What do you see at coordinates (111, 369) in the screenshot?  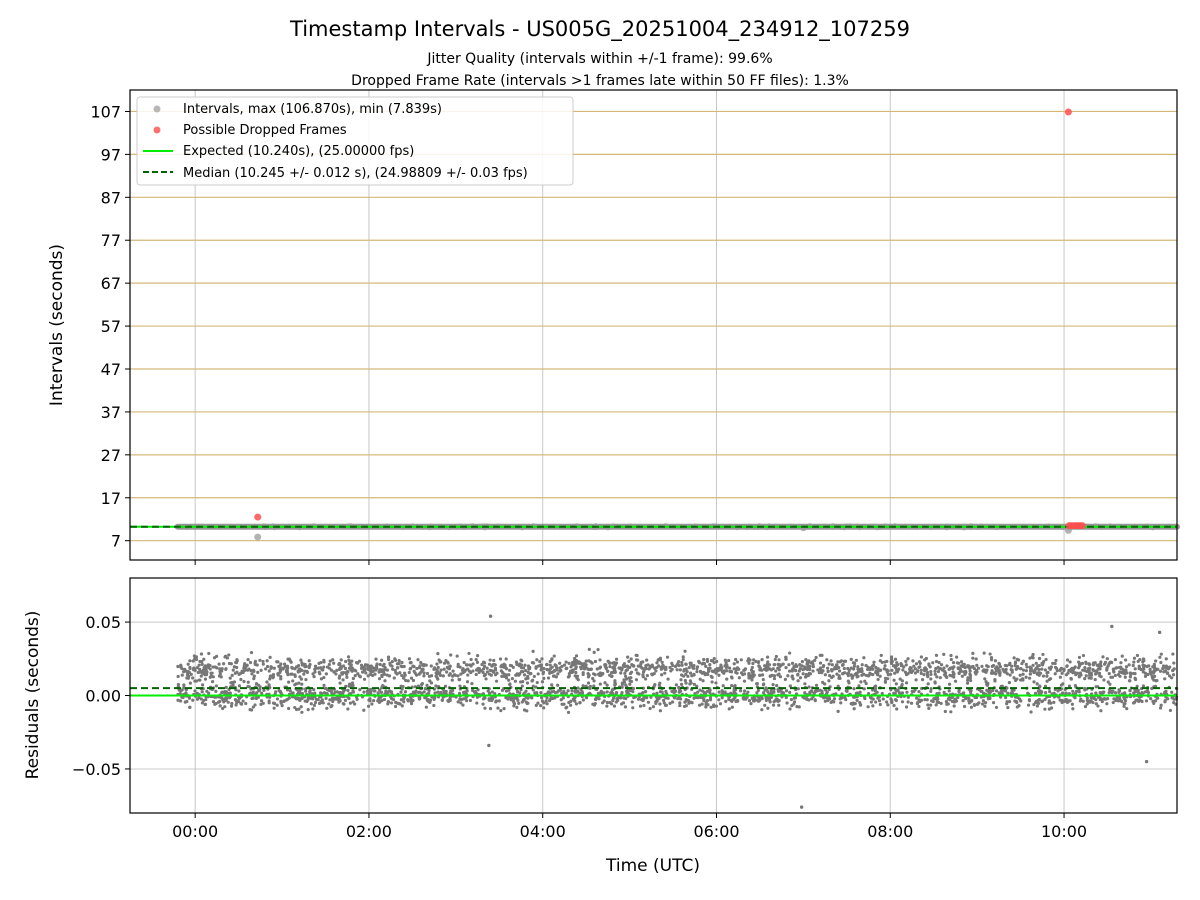 I see `top-y-tick-label: 47` at bounding box center [111, 369].